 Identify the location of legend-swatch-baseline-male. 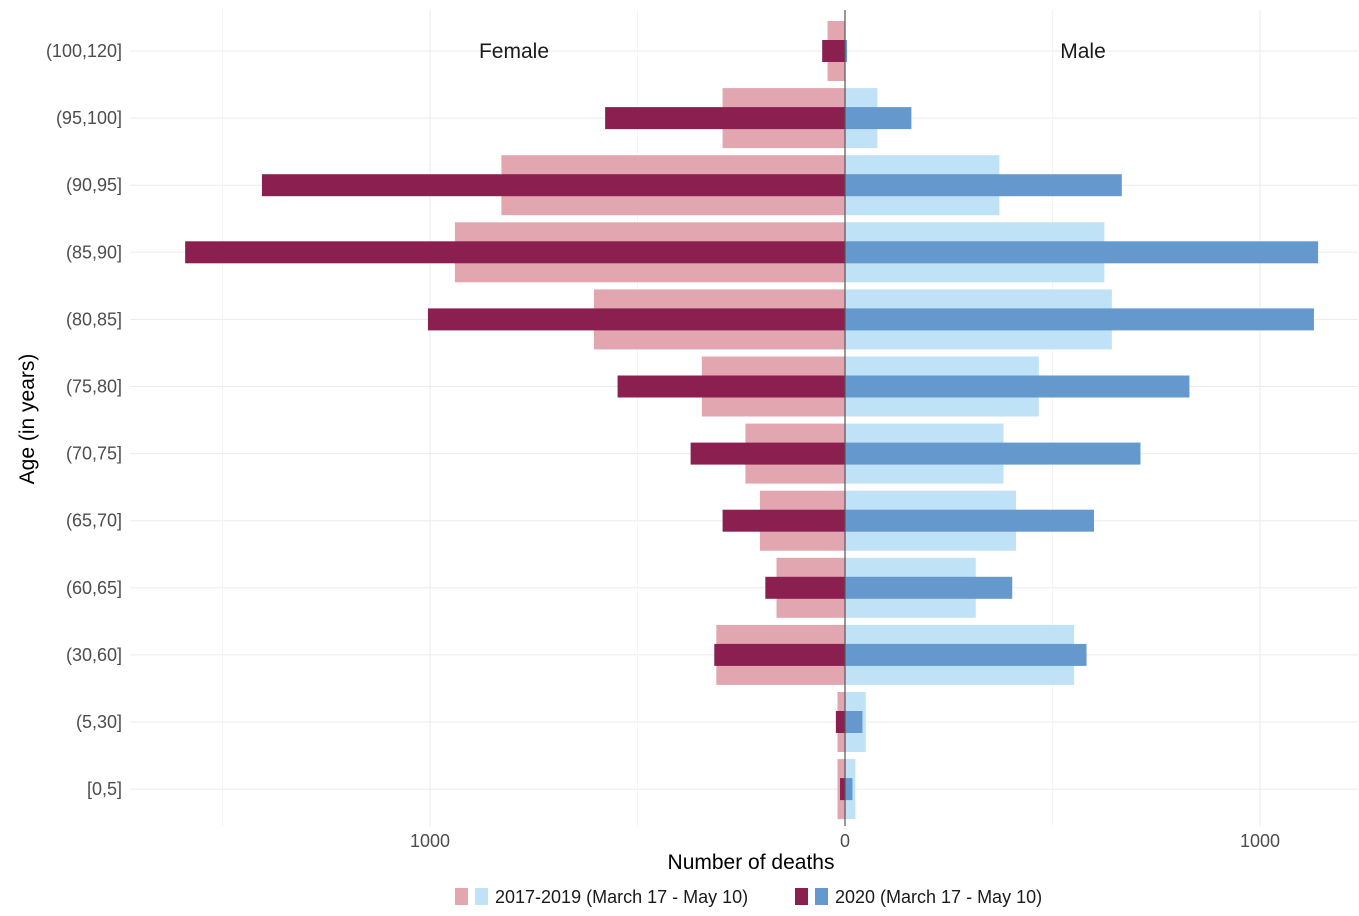
(481, 896).